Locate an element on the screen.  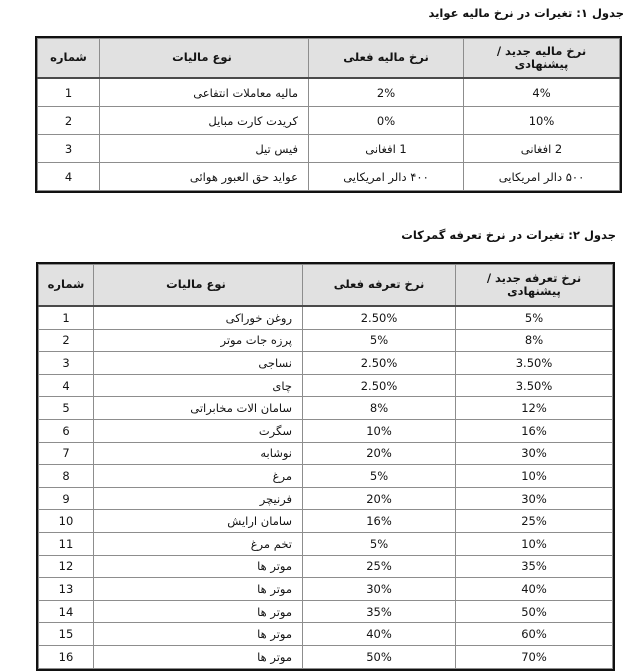
table-2-row-number: 8 is located at coordinates (66, 476).